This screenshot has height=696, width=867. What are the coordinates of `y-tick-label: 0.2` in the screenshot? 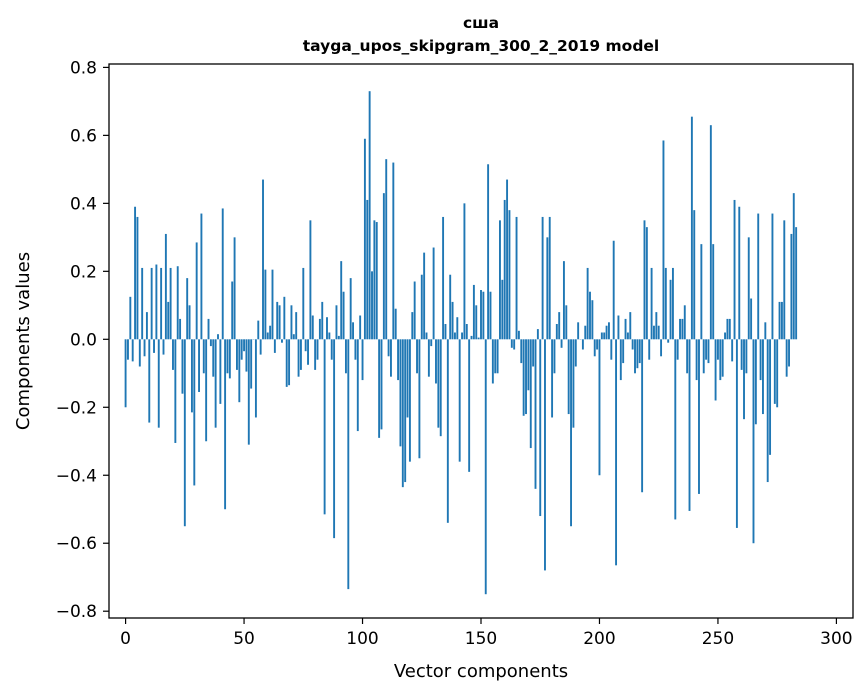 It's located at (83, 272).